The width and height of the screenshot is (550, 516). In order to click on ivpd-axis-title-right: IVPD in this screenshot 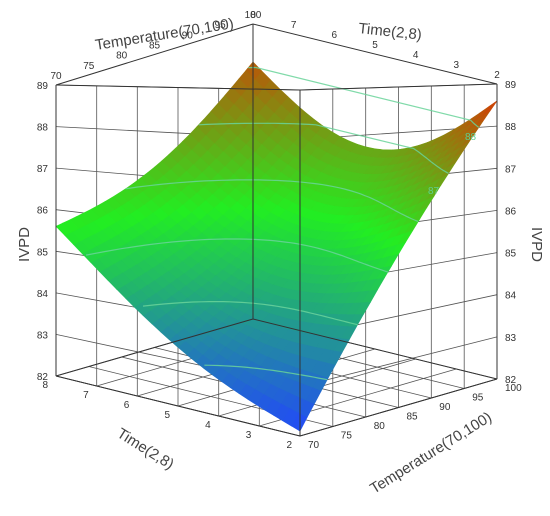, I will do `click(536, 244)`.